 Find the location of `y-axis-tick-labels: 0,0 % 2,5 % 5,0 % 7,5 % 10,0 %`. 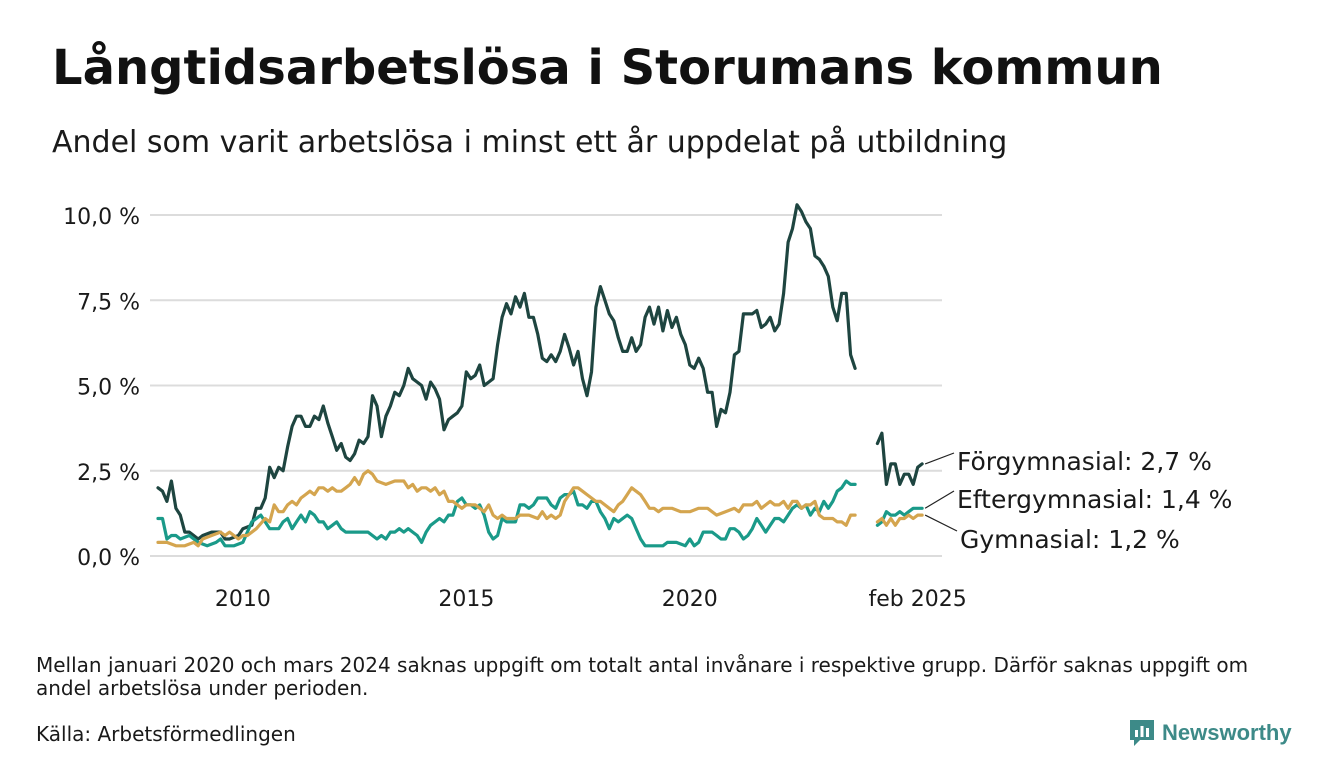

y-axis-tick-labels: 0,0 % 2,5 % 5,0 % 7,5 % 10,0 % is located at coordinates (101, 388).